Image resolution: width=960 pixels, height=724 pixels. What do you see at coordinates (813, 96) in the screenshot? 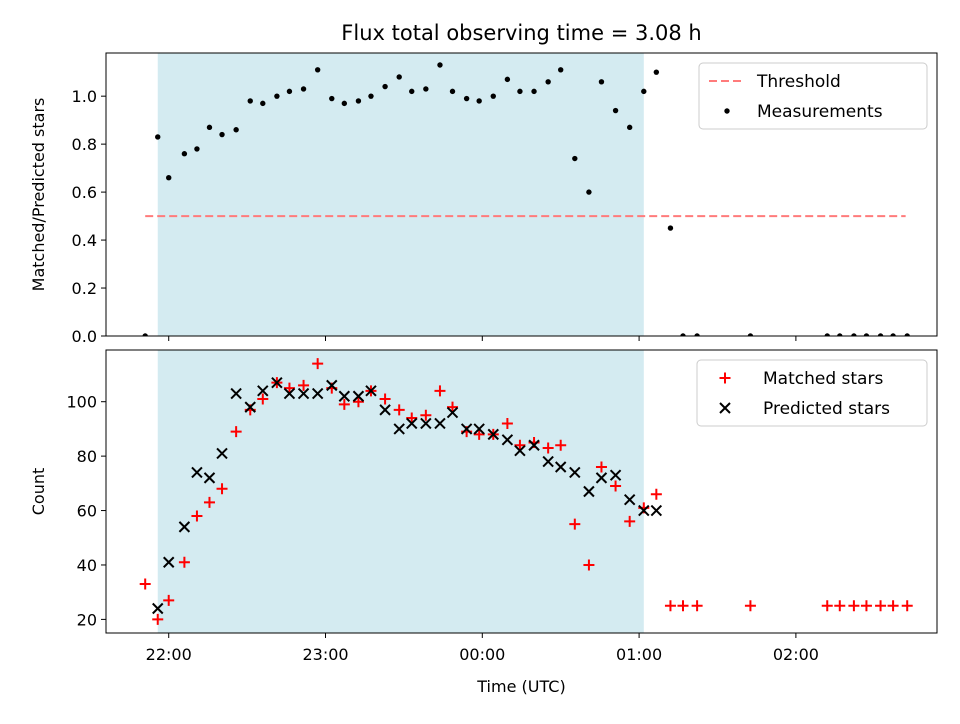
I see `legend-frame` at bounding box center [813, 96].